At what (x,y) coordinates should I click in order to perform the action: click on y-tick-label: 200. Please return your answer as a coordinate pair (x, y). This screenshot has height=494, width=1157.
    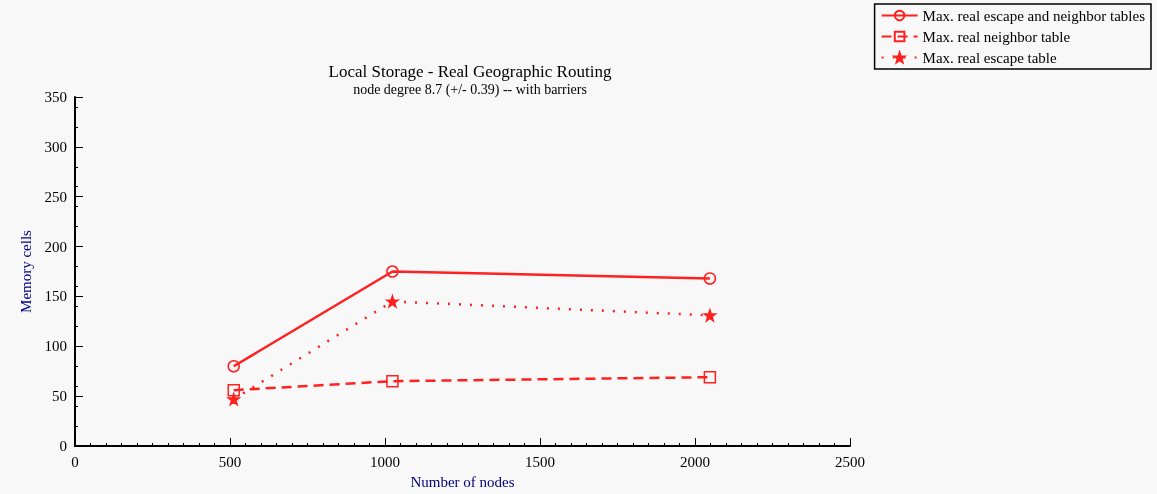
    Looking at the image, I should click on (55, 246).